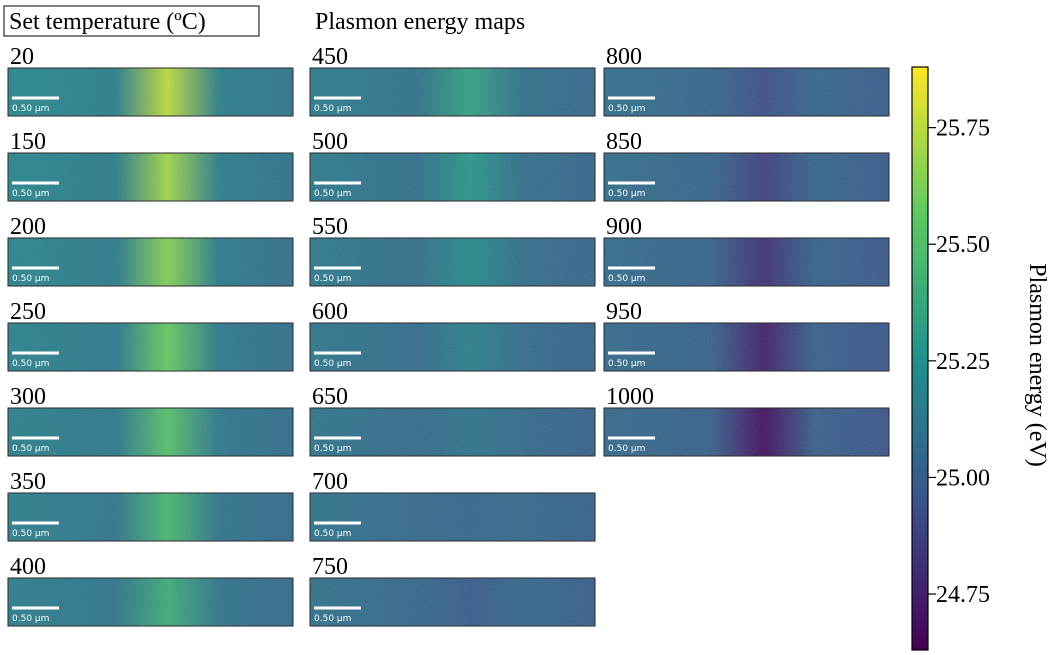 Image resolution: width=1057 pixels, height=655 pixels. What do you see at coordinates (963, 129) in the screenshot?
I see `colorbar-tick-label: 25.75` at bounding box center [963, 129].